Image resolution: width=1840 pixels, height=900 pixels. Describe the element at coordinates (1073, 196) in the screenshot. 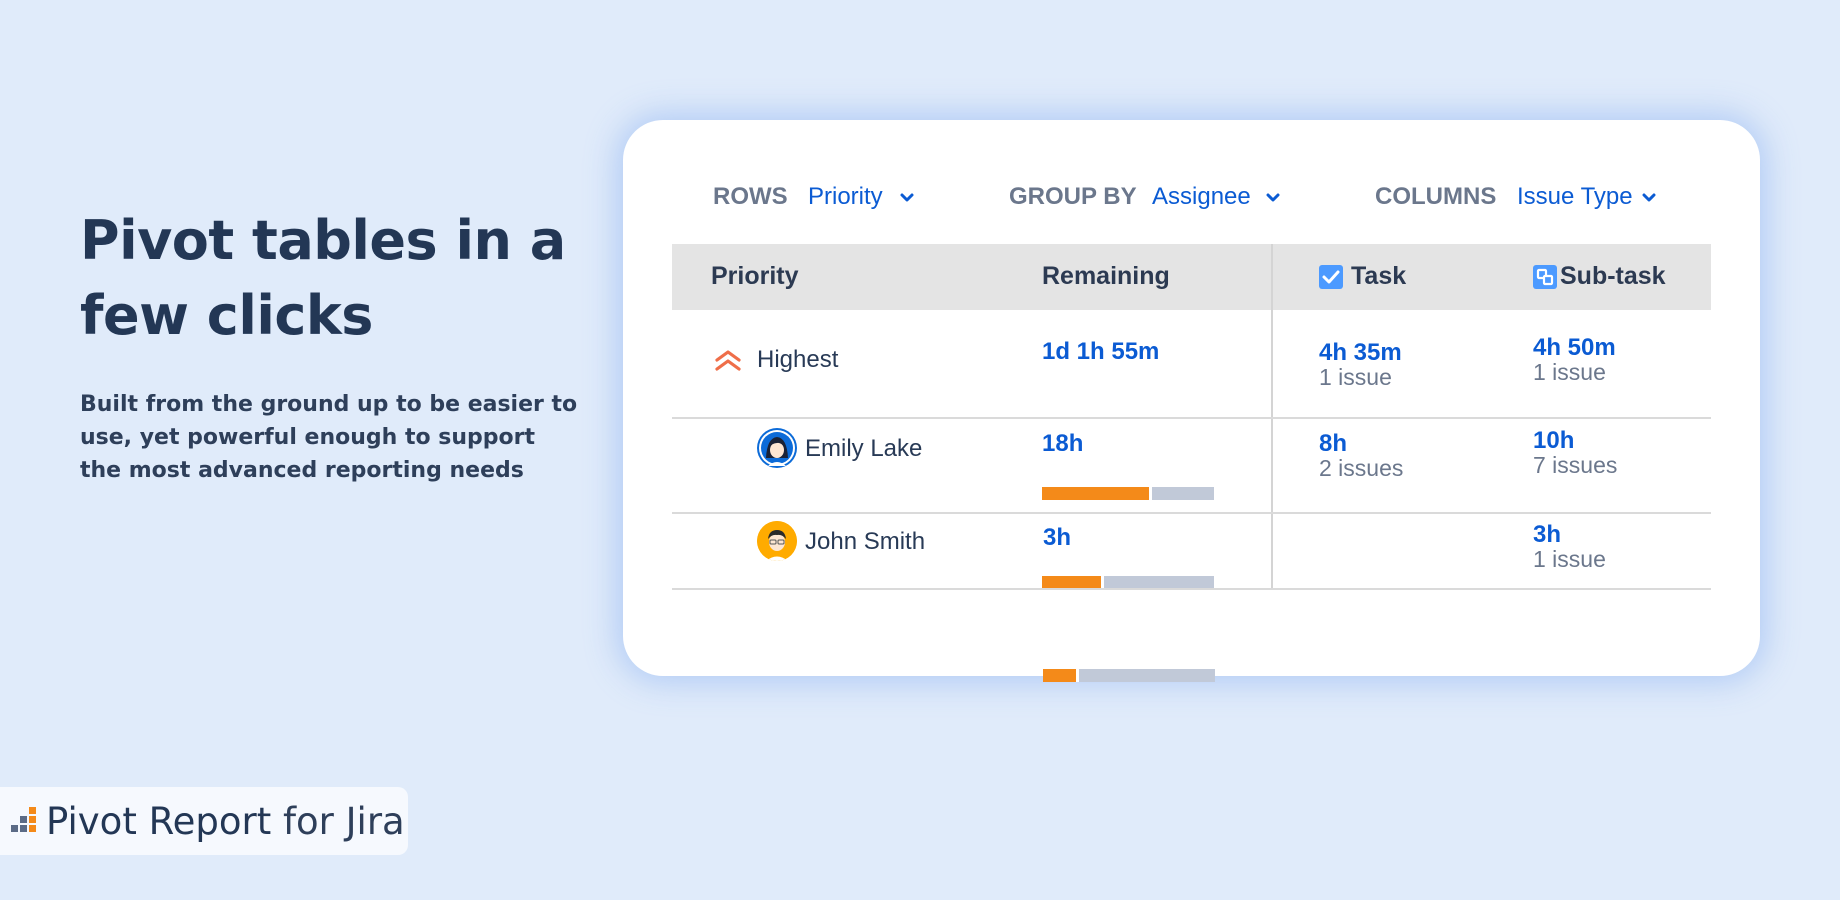

I see `group-by-label: GROUP BY` at that location.